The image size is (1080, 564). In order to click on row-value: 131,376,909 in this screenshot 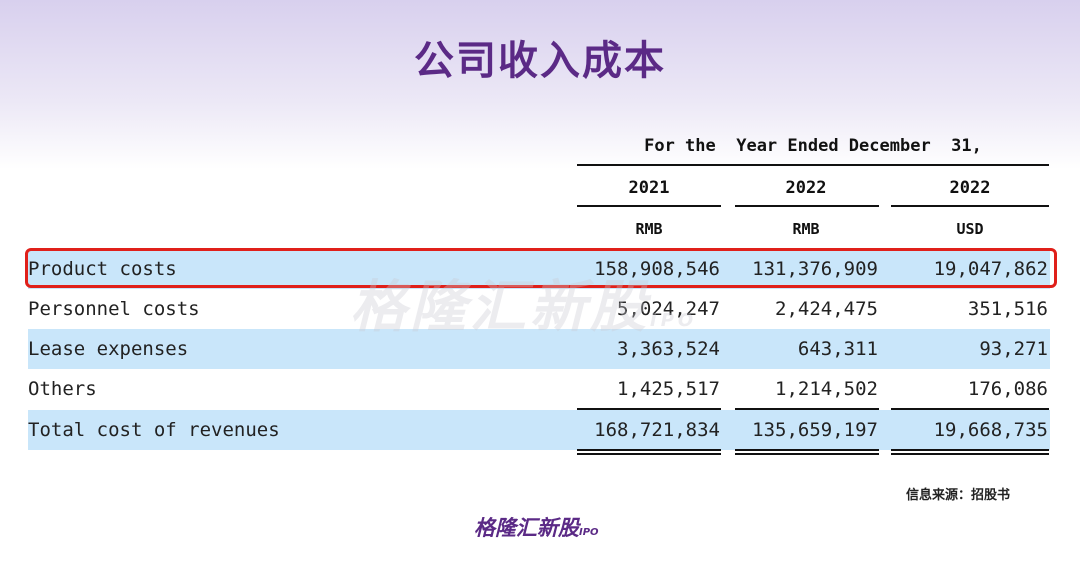, I will do `click(815, 269)`.